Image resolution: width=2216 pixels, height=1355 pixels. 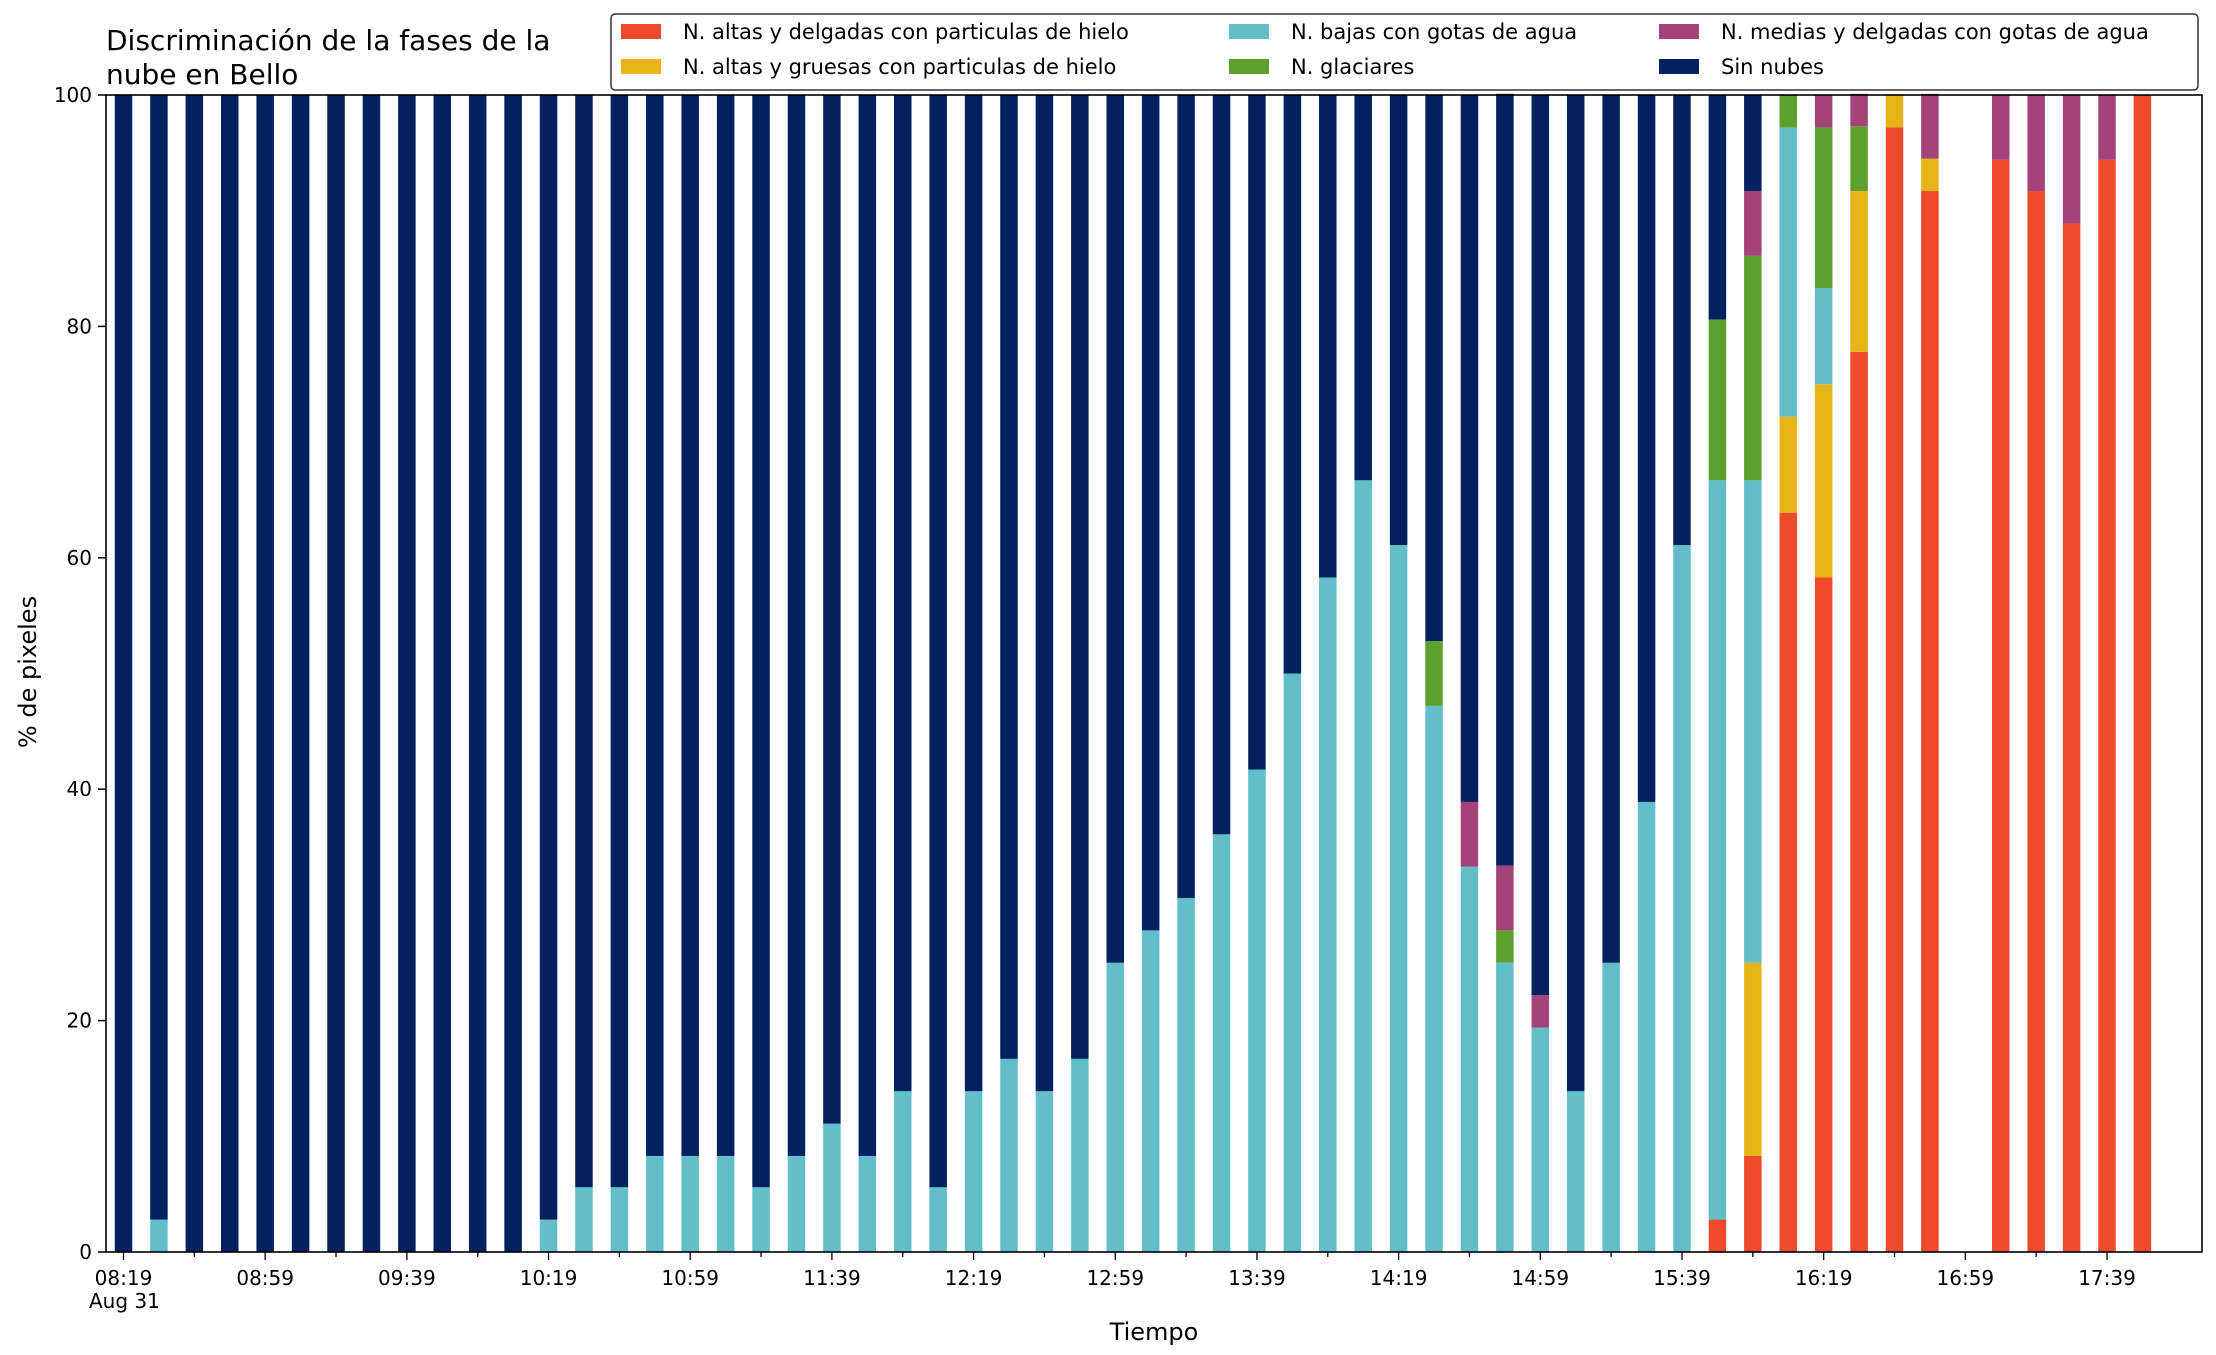 I want to click on y-tick-label: 40, so click(x=79, y=789).